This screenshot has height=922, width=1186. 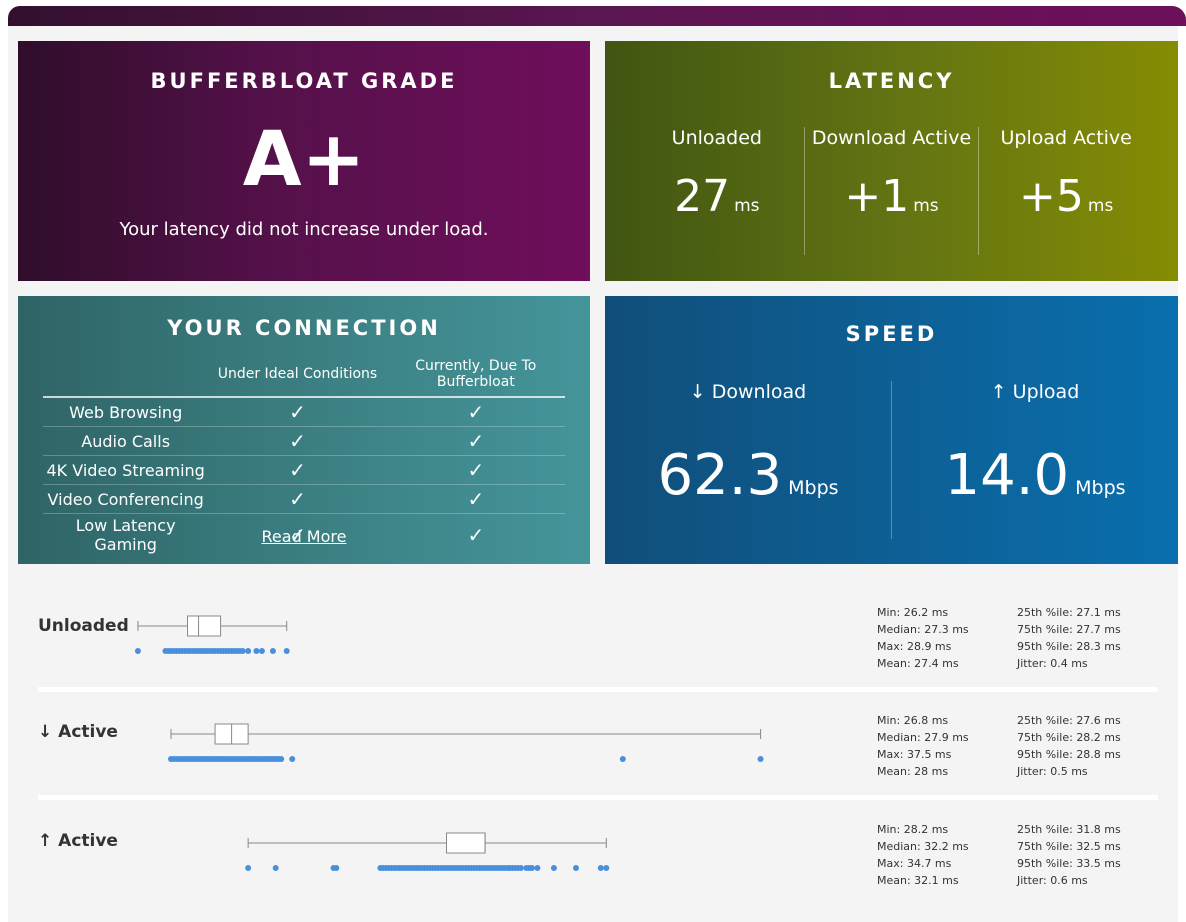 What do you see at coordinates (914, 646) in the screenshot?
I see `stat-max: Max: 28.9 ms` at bounding box center [914, 646].